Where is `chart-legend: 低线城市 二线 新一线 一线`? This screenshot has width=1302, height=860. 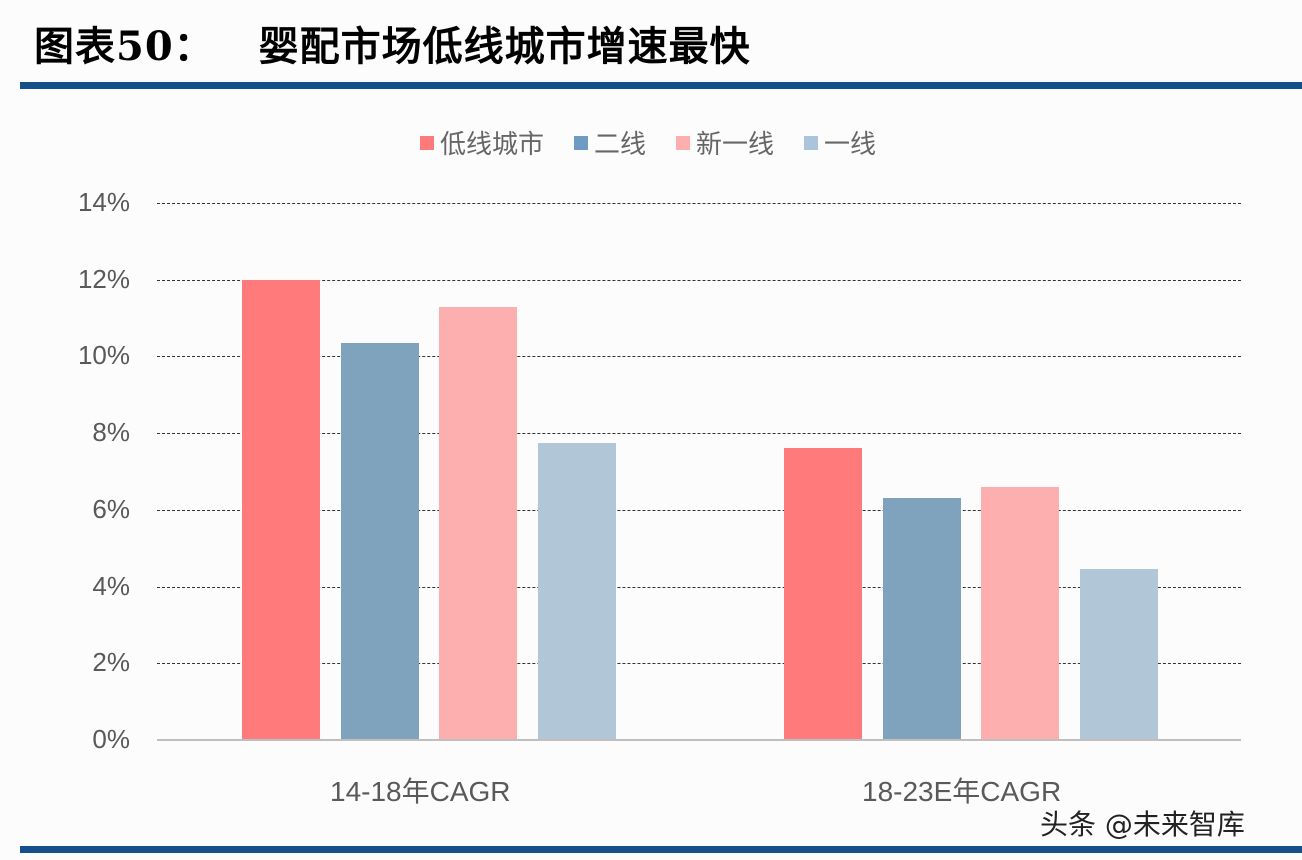 chart-legend: 低线城市 二线 新一线 一线 is located at coordinates (648, 142).